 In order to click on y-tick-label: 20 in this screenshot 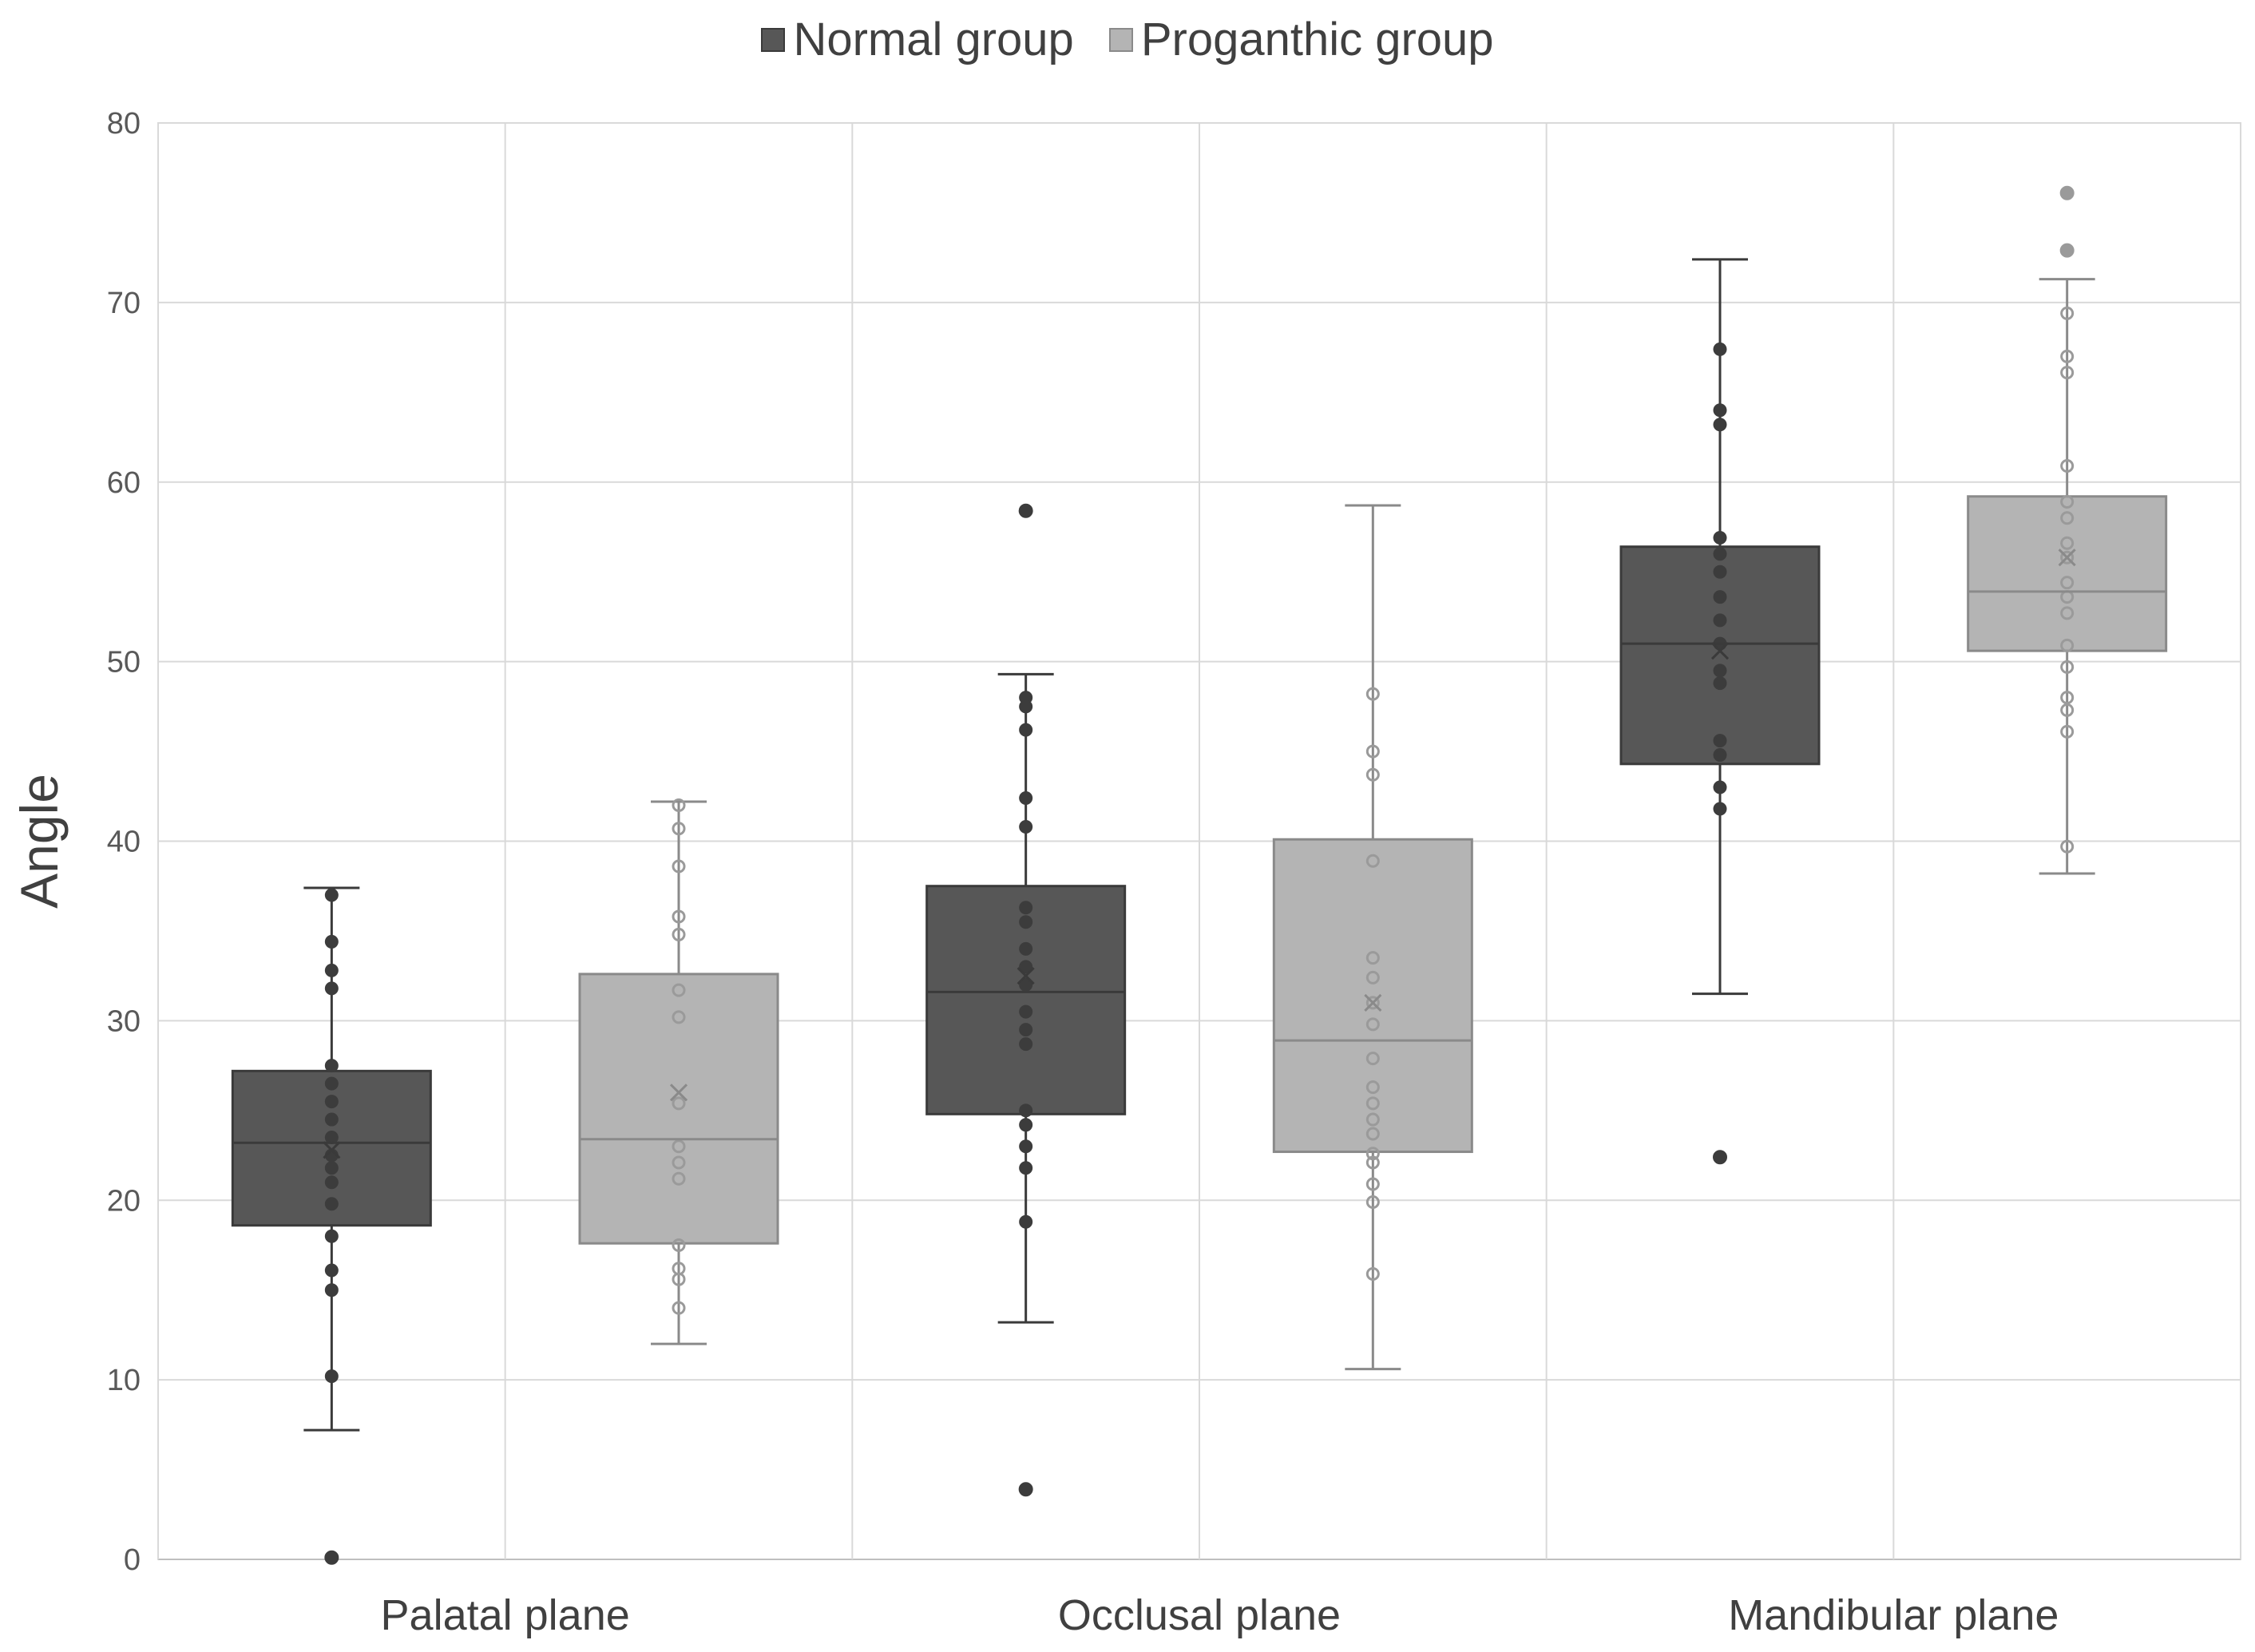, I will do `click(124, 1201)`.